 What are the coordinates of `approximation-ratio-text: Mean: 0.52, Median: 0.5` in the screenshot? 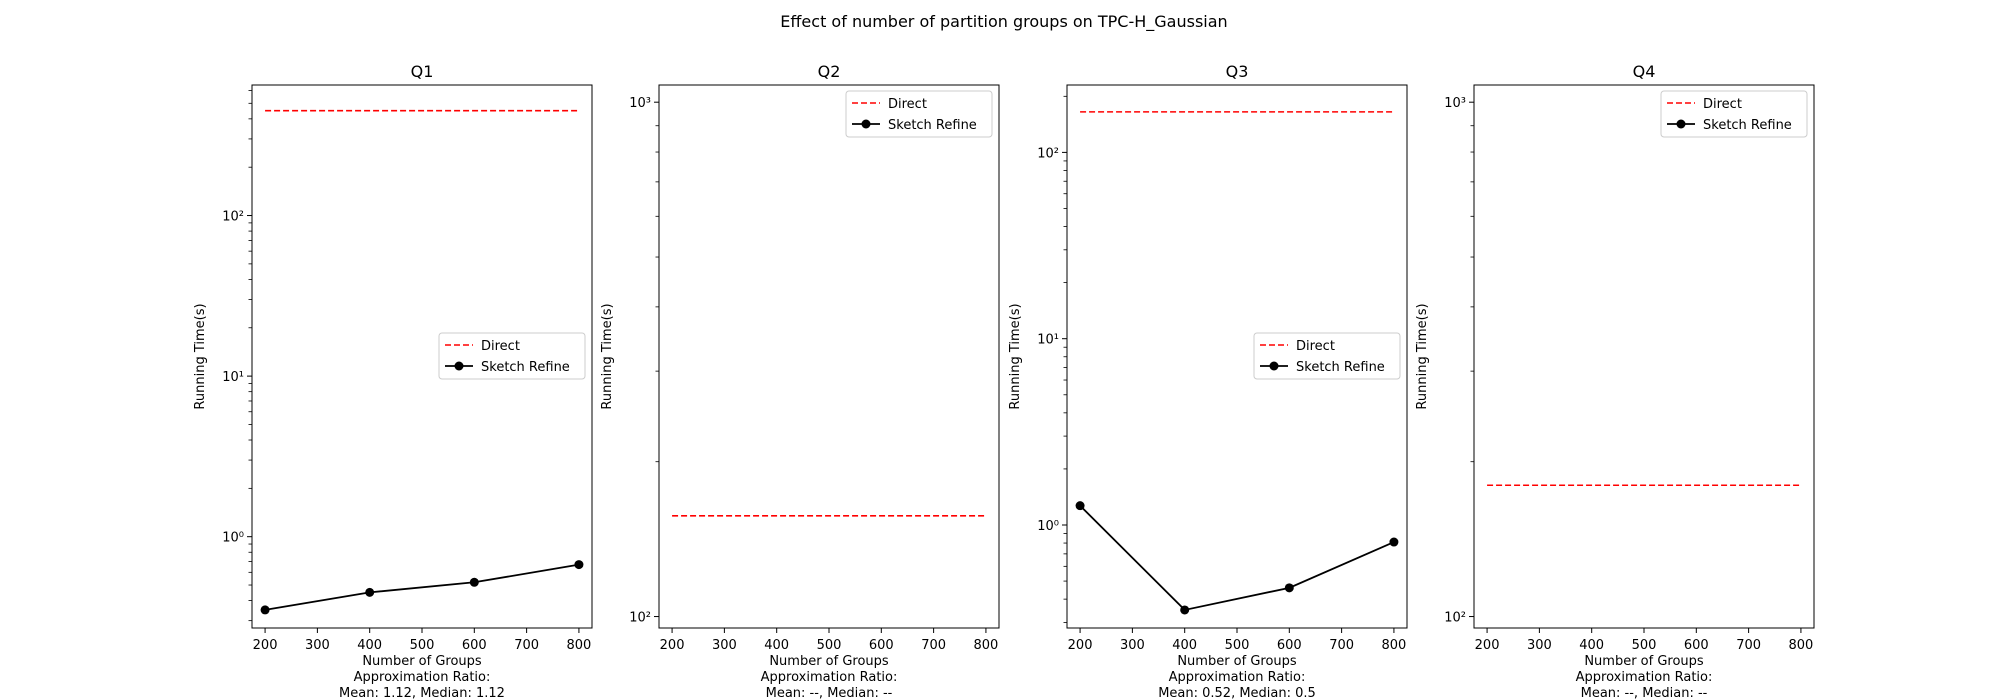 It's located at (1237, 693).